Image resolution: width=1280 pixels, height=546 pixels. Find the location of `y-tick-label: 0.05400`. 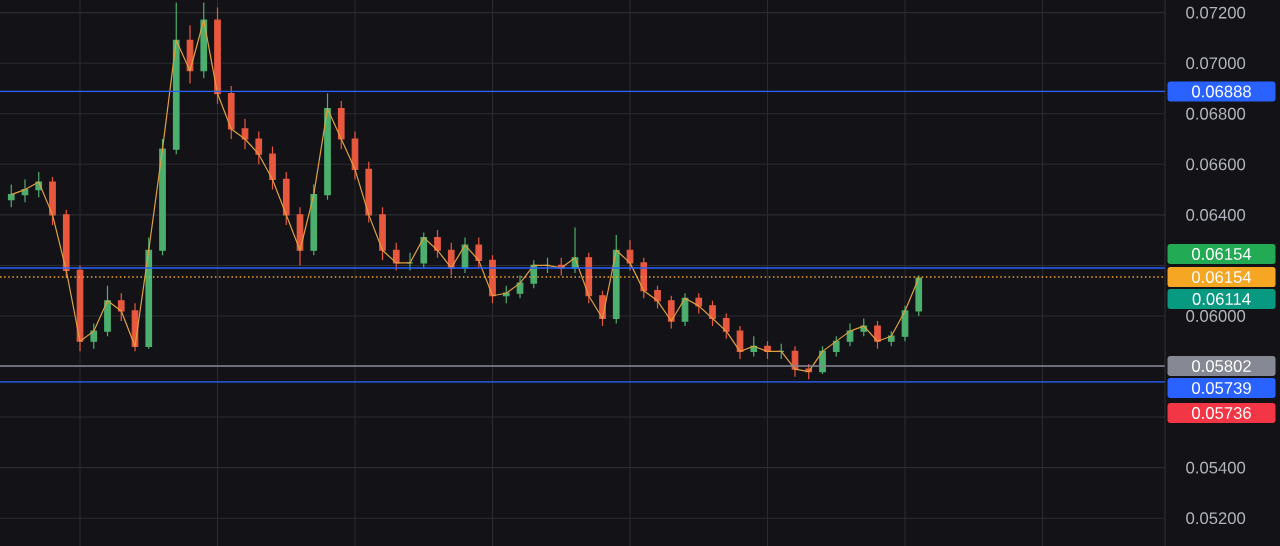

y-tick-label: 0.05400 is located at coordinates (1216, 467).